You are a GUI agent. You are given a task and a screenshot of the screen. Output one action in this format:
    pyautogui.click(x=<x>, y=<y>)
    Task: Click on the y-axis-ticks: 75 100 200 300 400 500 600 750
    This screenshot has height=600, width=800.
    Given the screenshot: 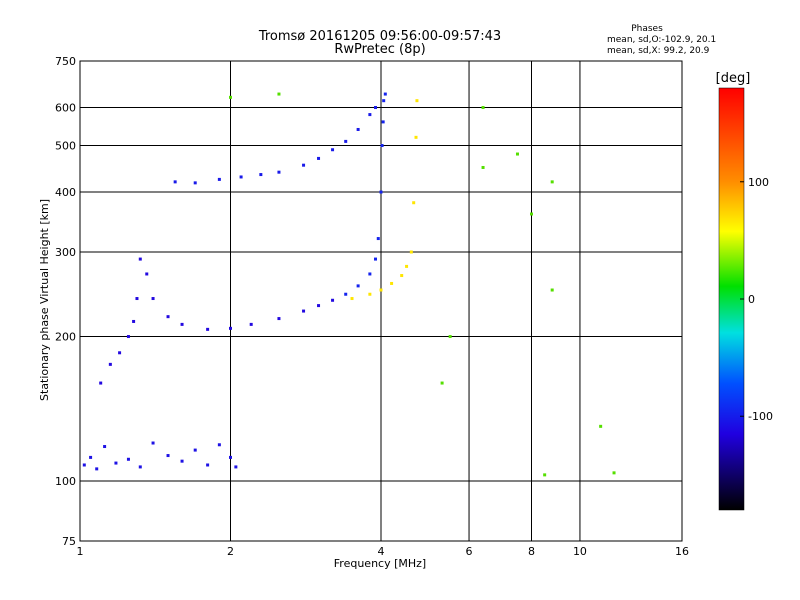 What is the action you would take?
    pyautogui.click(x=65, y=301)
    